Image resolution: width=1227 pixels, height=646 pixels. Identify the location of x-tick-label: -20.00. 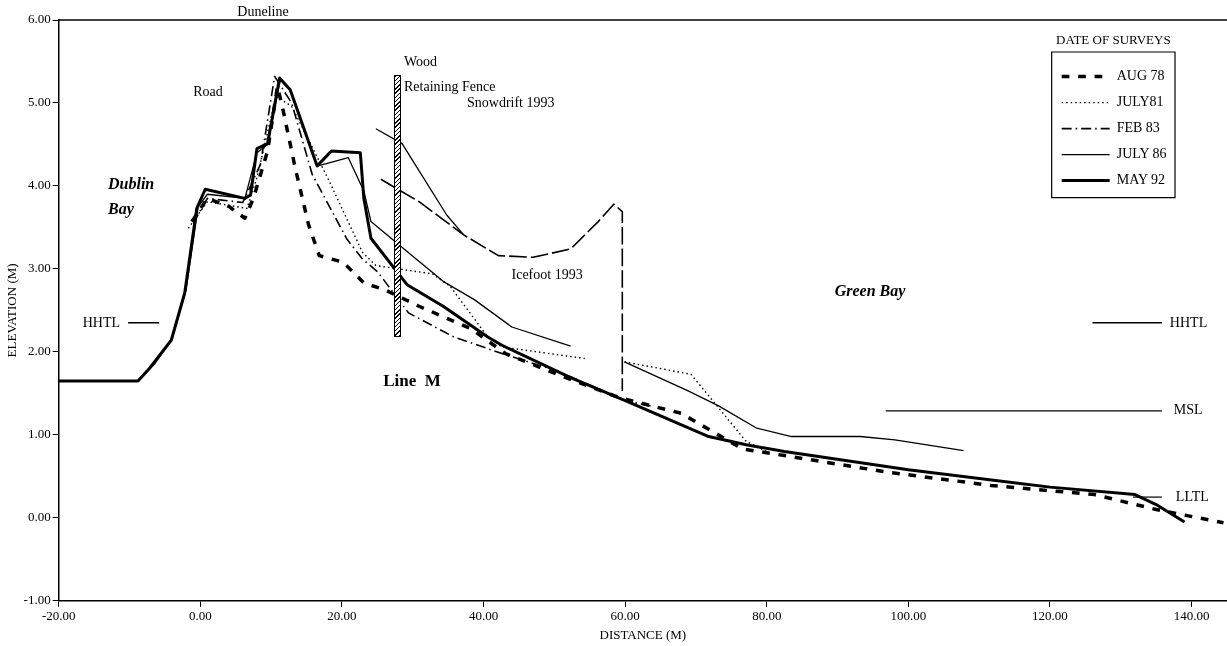
(58, 616).